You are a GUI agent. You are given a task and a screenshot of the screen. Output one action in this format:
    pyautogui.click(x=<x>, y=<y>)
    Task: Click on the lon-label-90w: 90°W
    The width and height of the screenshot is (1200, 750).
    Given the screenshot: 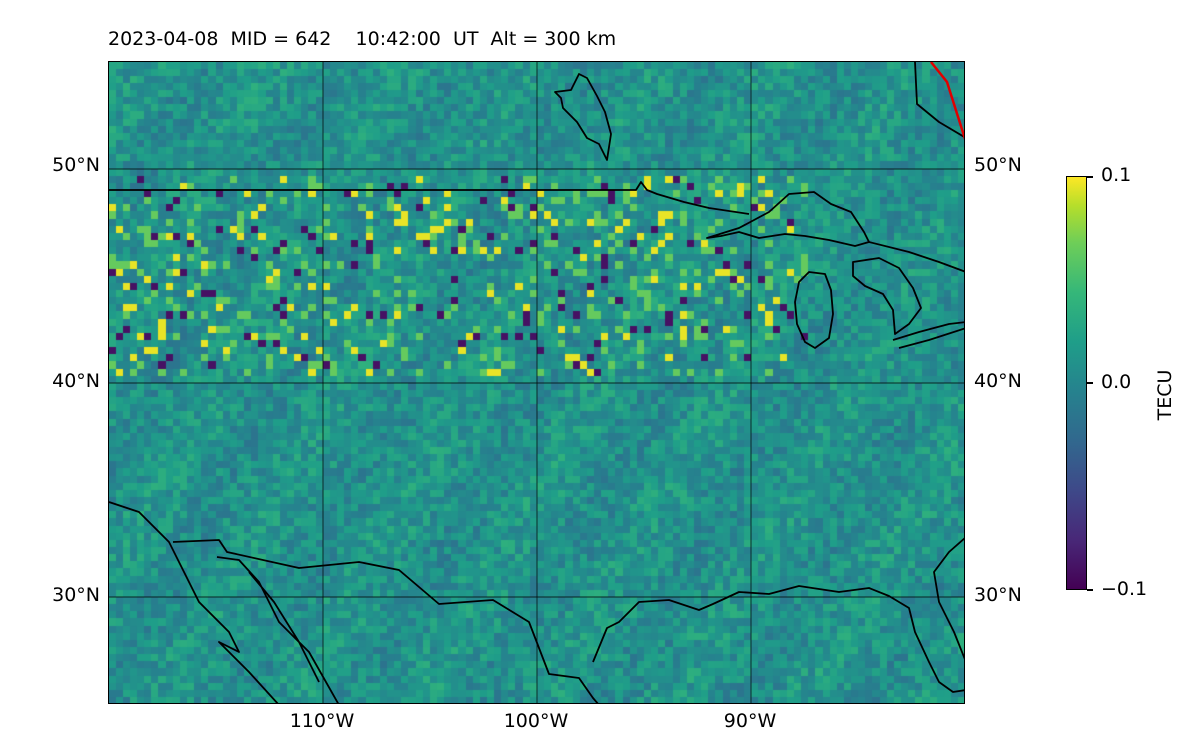 What is the action you would take?
    pyautogui.click(x=750, y=721)
    